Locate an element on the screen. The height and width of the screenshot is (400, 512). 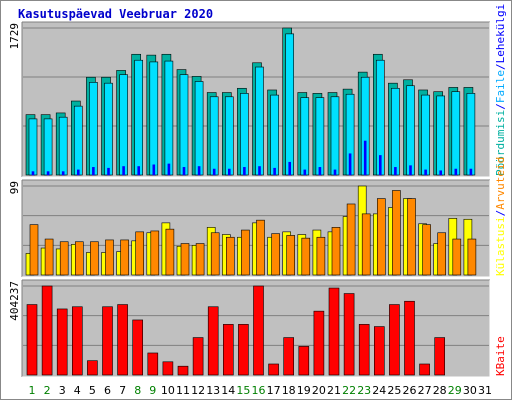
day-label-9: 9 is located at coordinates (152, 390).